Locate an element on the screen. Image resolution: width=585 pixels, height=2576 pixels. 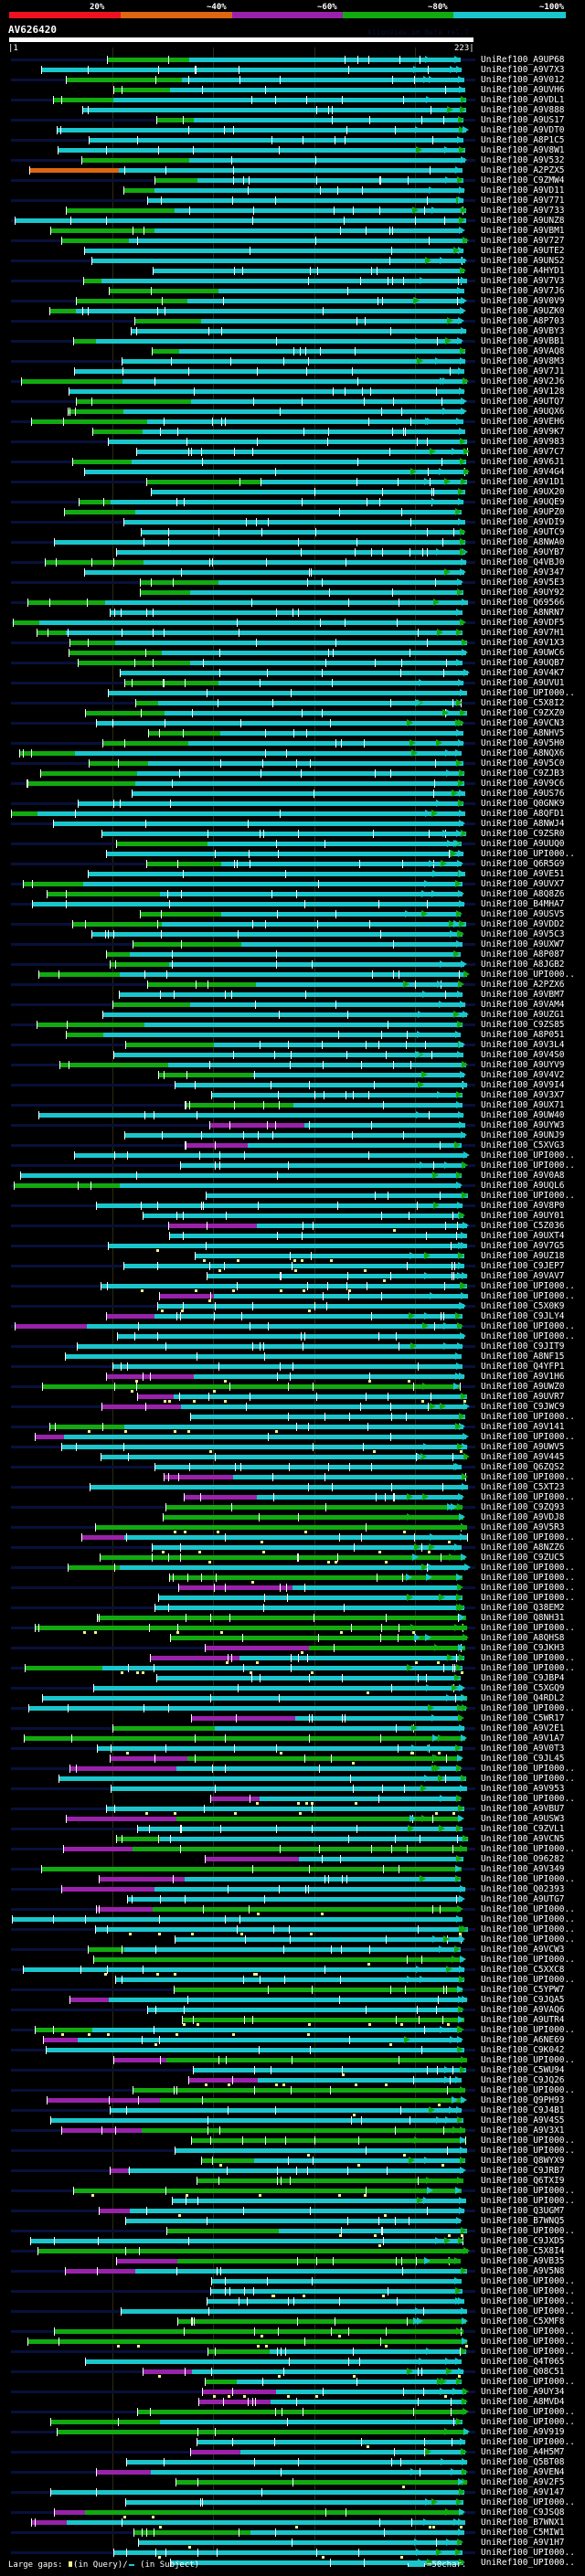
hit-row: UniRef100_C9JXD5 is located at coordinates (293, 2241).